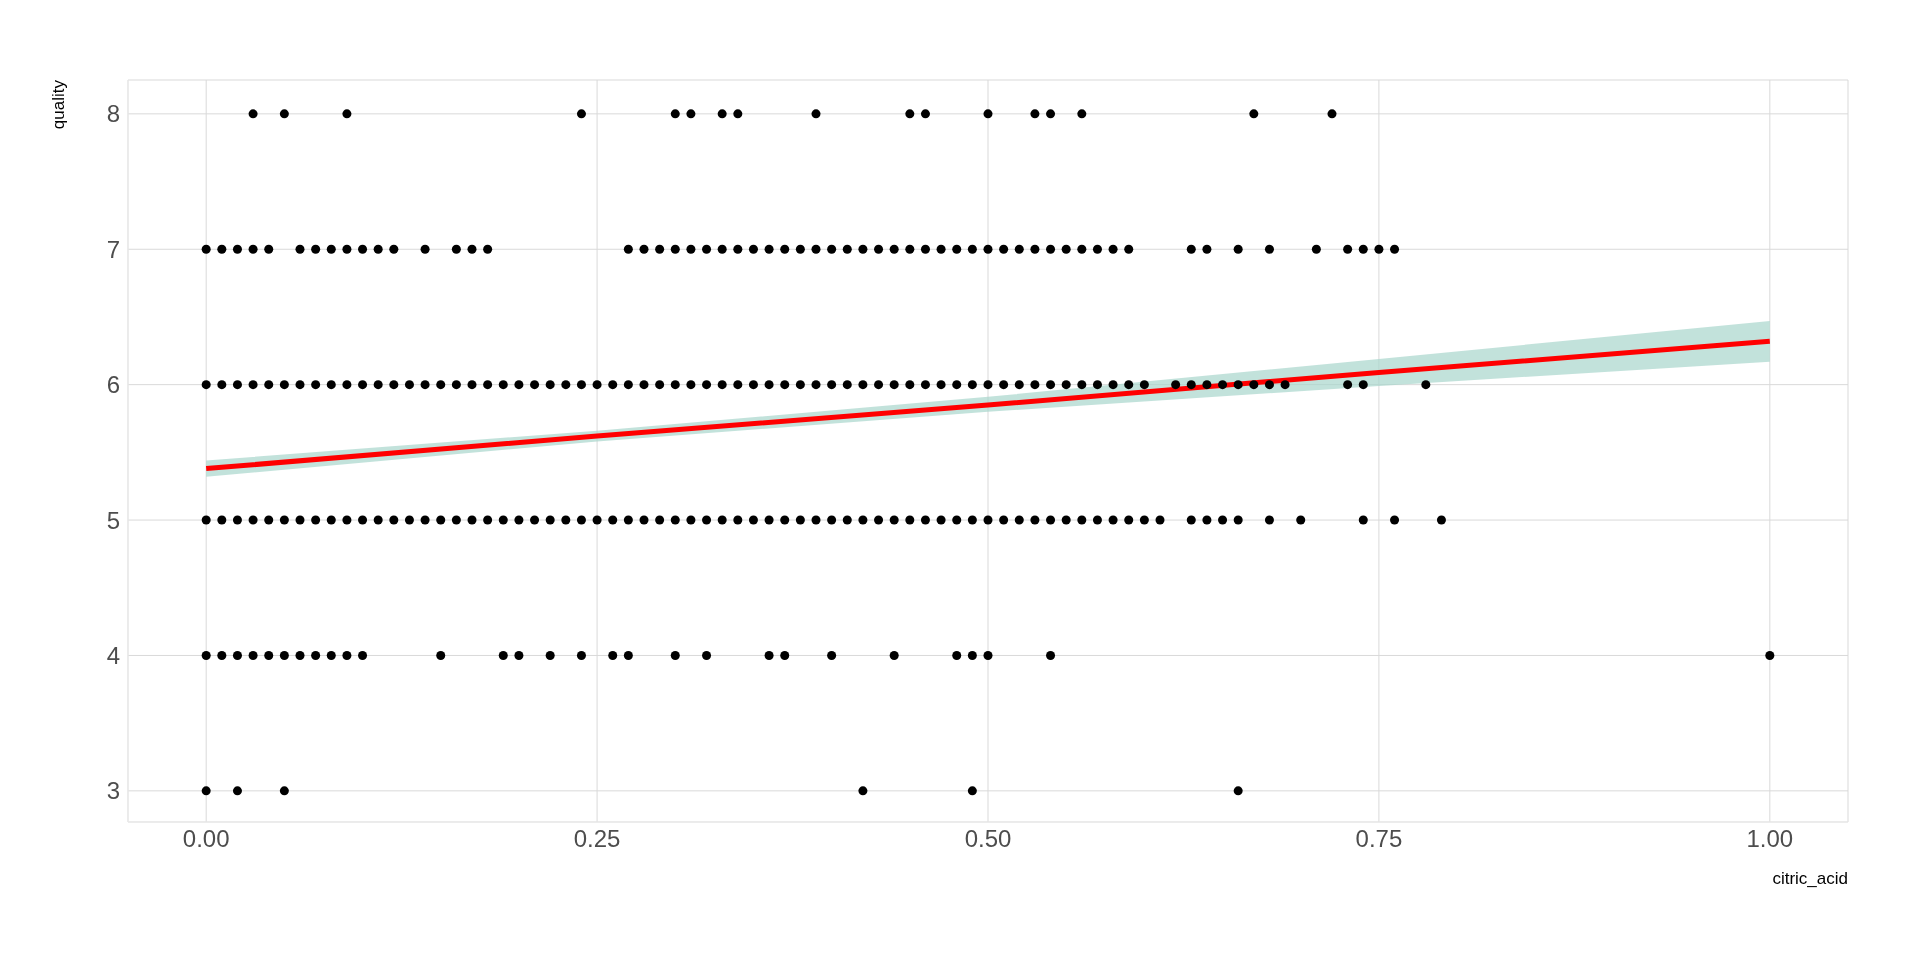 This screenshot has height=960, width=1920. I want to click on y-tick-label: 6, so click(113, 385).